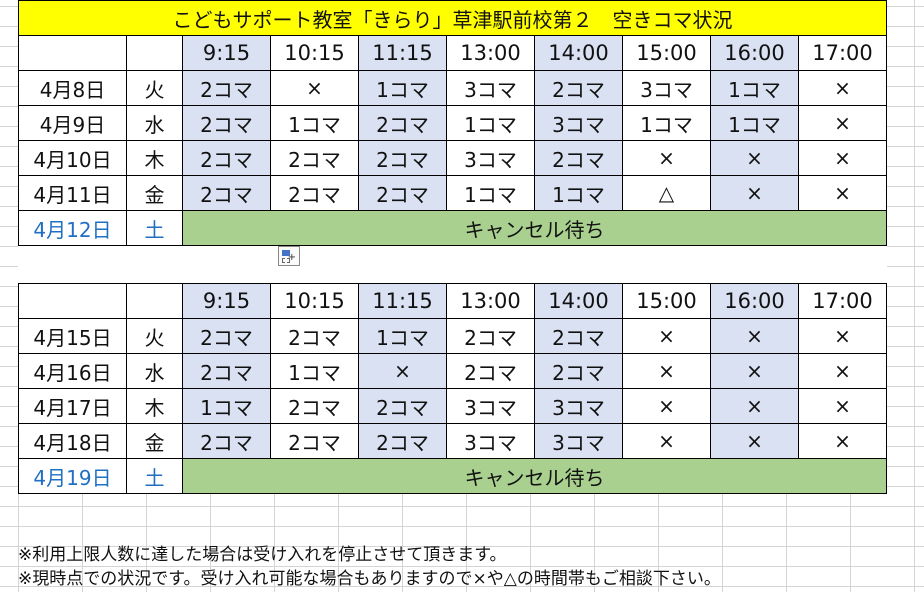 This screenshot has height=592, width=924. Describe the element at coordinates (72, 406) in the screenshot. I see `date-cell: 4月17日` at that location.